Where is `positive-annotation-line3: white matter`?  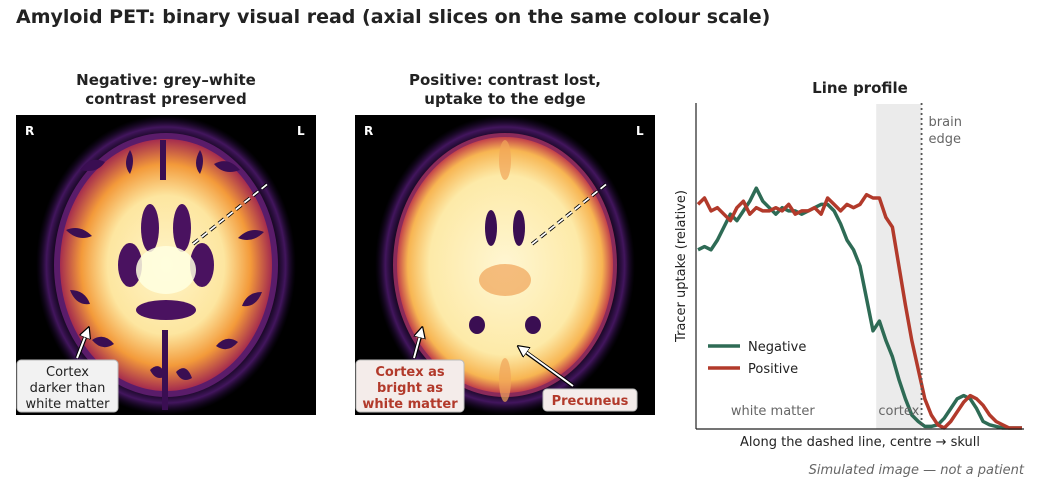
positive-annotation-line3: white matter is located at coordinates (410, 404).